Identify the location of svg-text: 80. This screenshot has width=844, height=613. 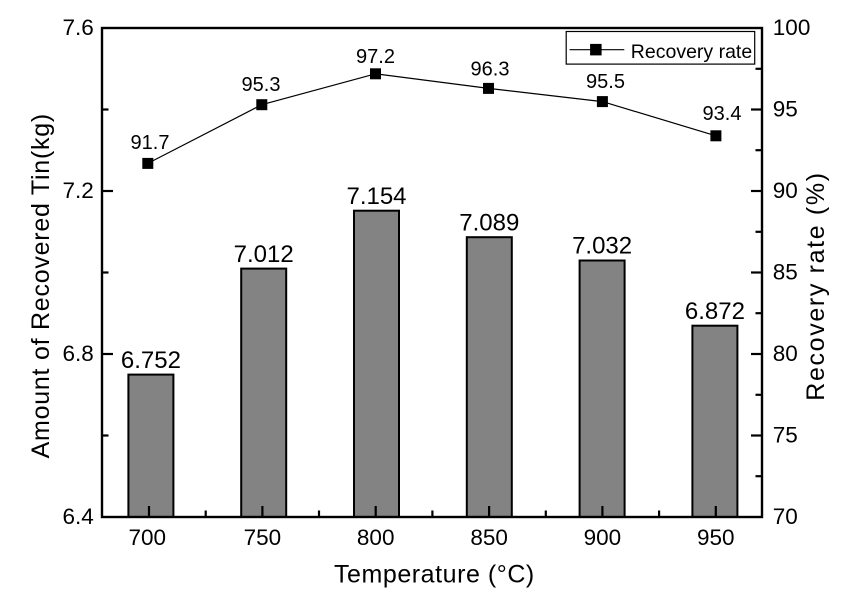
(785, 353).